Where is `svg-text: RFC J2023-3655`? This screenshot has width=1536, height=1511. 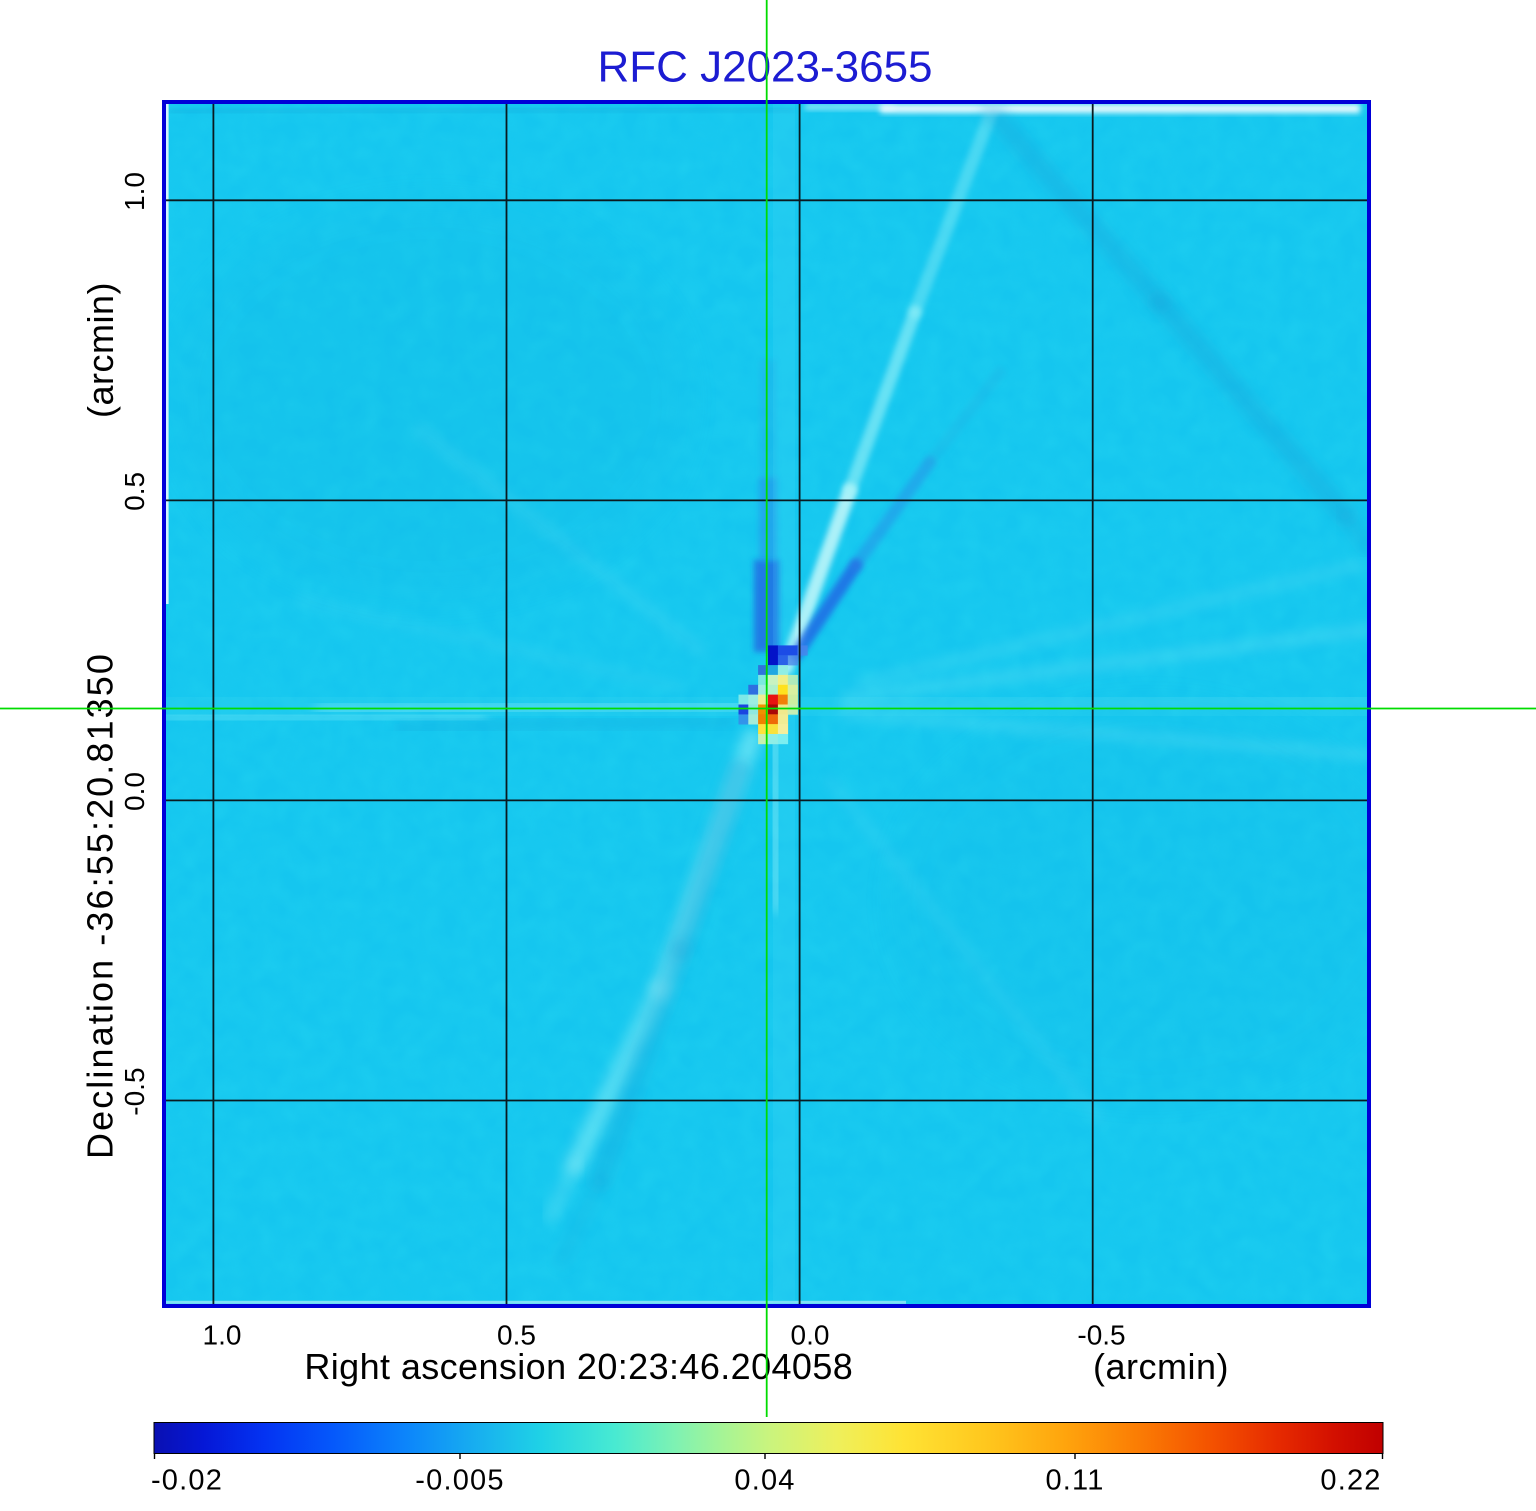 svg-text: RFC J2023-3655 is located at coordinates (764, 67).